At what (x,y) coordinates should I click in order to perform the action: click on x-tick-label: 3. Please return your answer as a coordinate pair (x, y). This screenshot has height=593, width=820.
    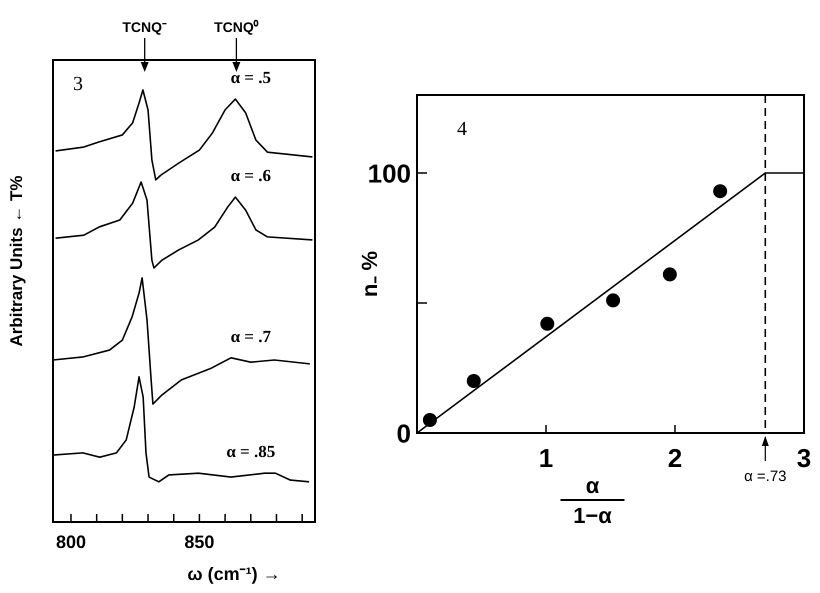
    Looking at the image, I should click on (804, 458).